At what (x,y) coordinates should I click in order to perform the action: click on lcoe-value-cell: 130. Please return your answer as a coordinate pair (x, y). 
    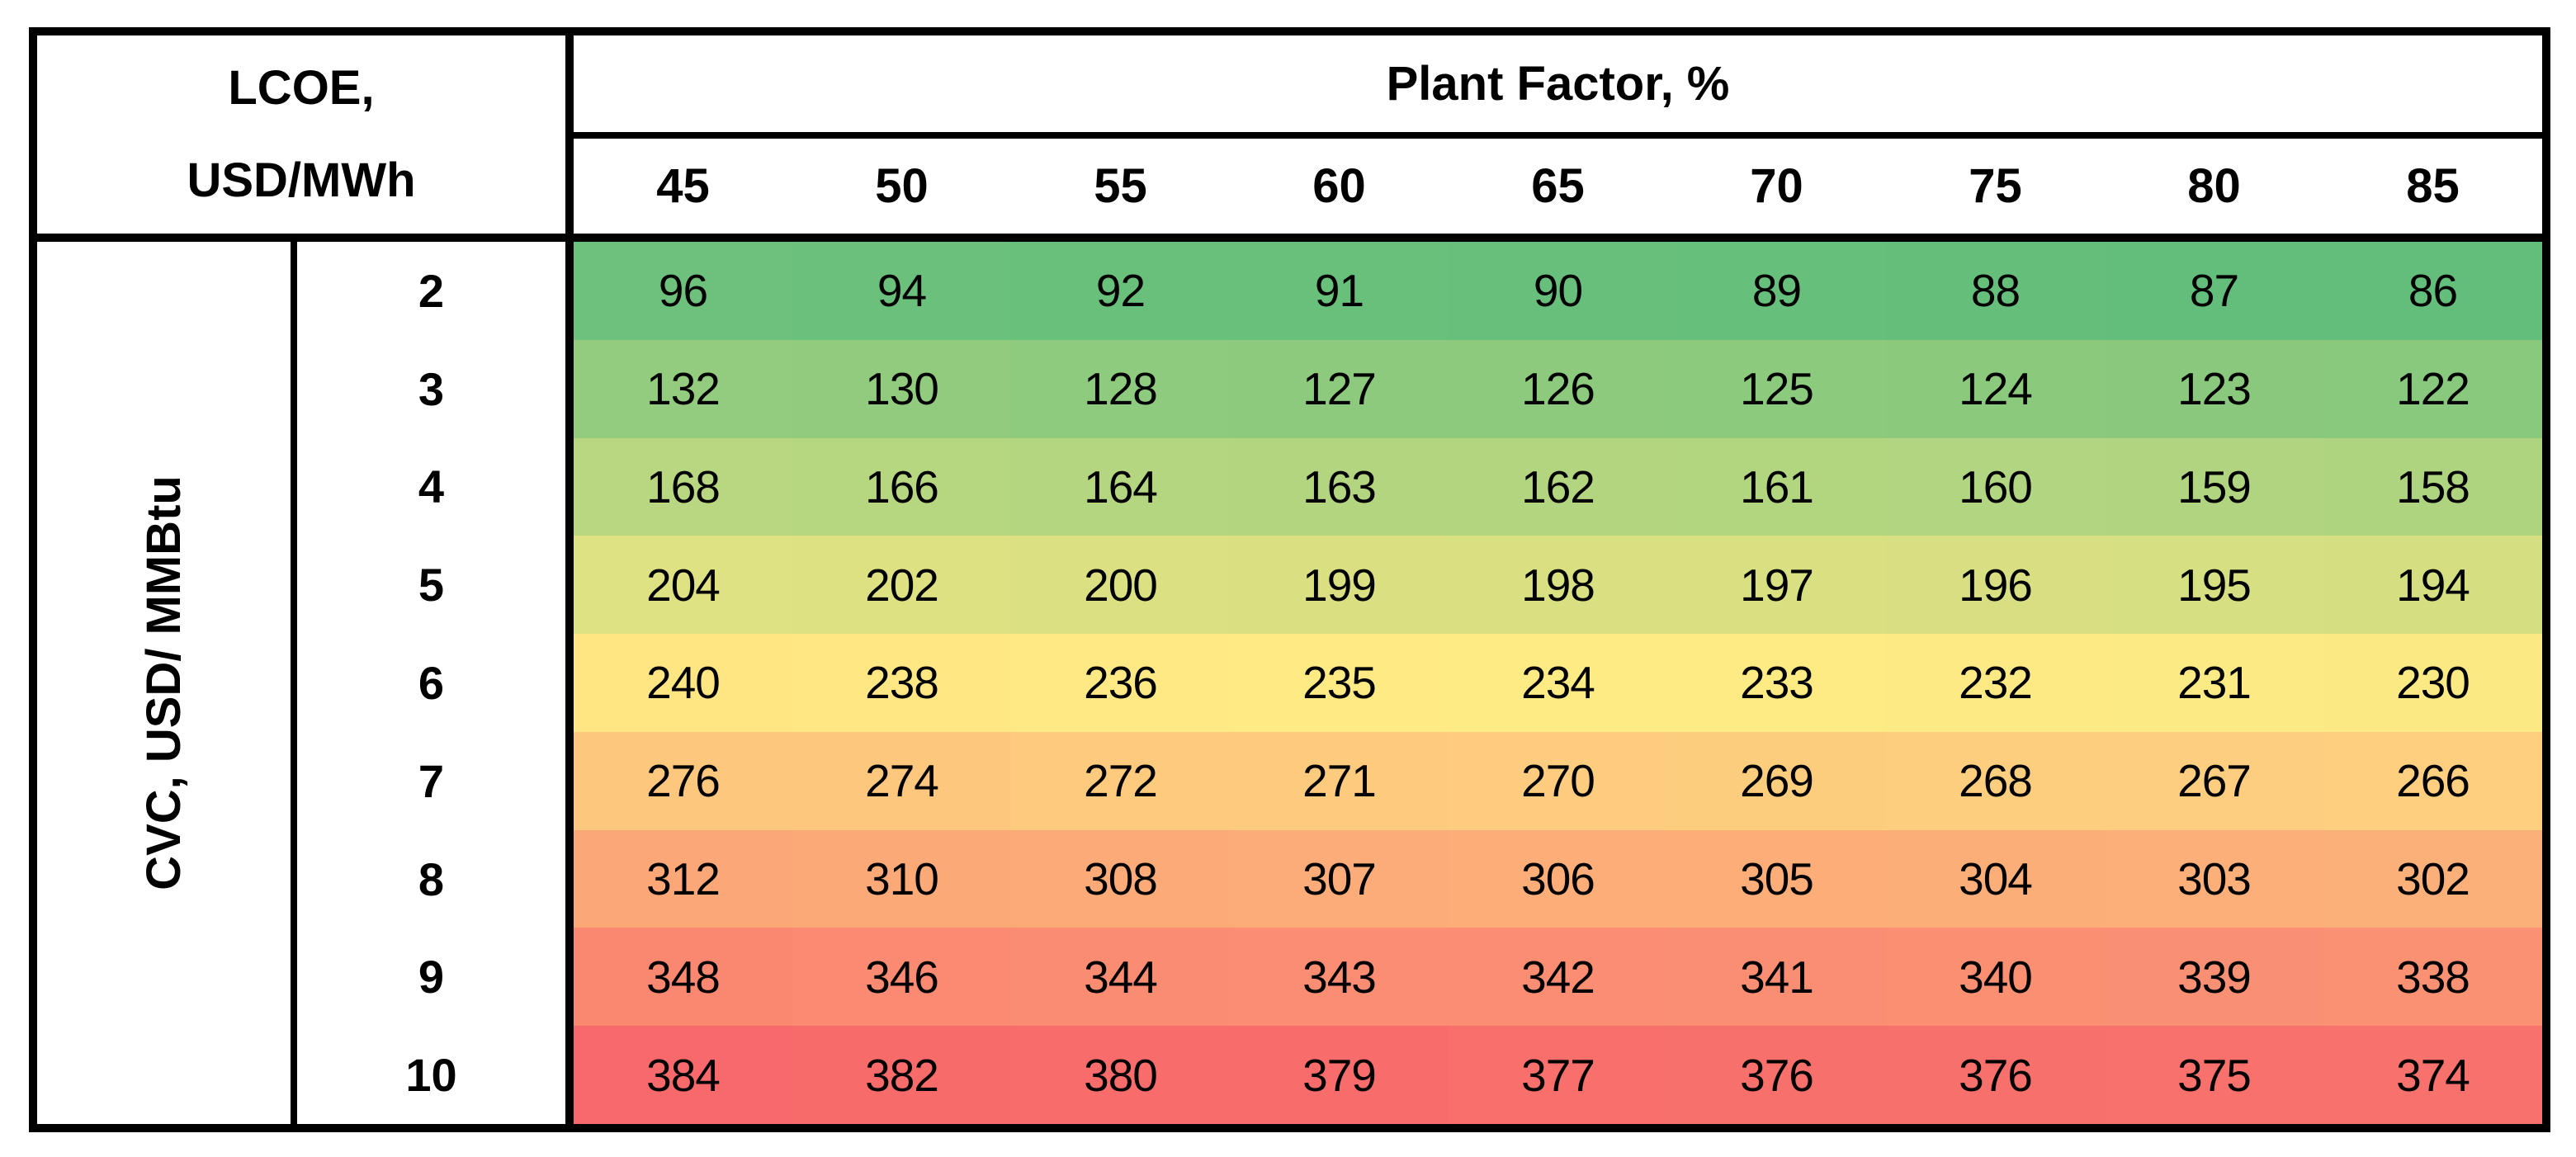
    Looking at the image, I should click on (901, 388).